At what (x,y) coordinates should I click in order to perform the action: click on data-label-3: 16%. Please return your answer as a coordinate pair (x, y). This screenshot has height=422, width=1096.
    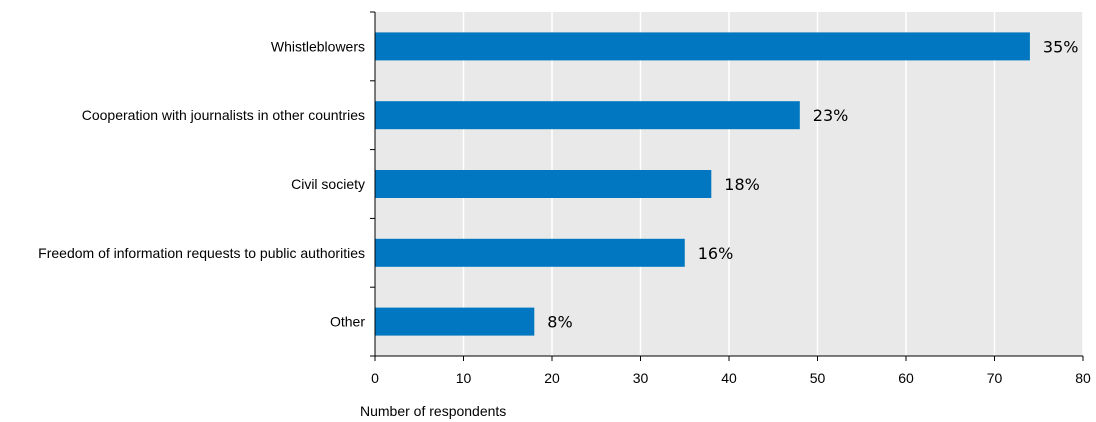
    Looking at the image, I should click on (716, 253).